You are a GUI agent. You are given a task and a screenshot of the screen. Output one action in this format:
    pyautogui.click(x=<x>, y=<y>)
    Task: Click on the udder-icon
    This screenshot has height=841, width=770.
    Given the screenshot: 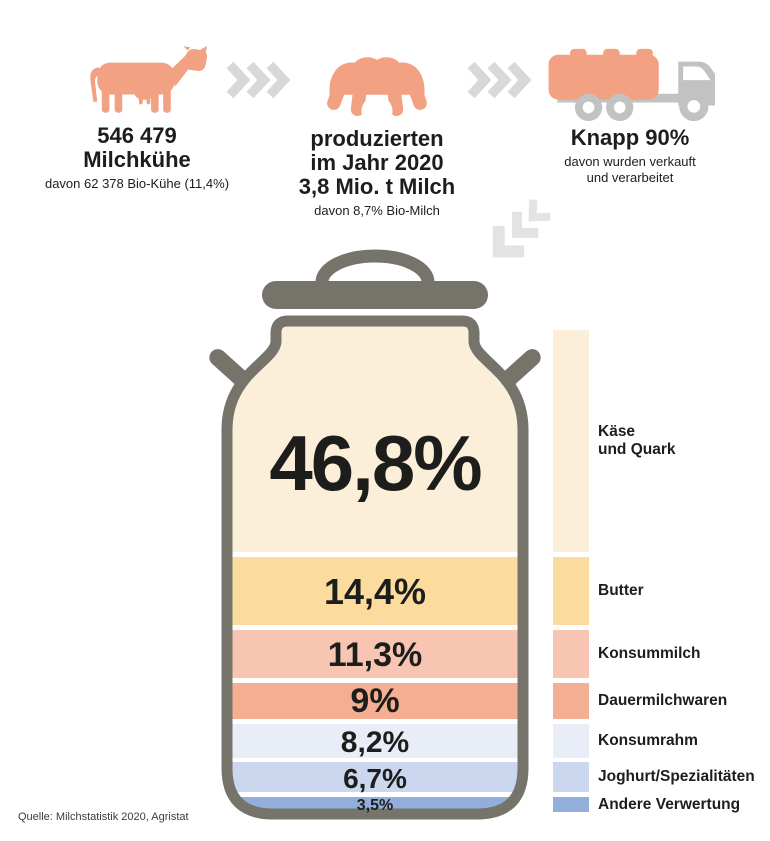 What is the action you would take?
    pyautogui.click(x=377, y=88)
    